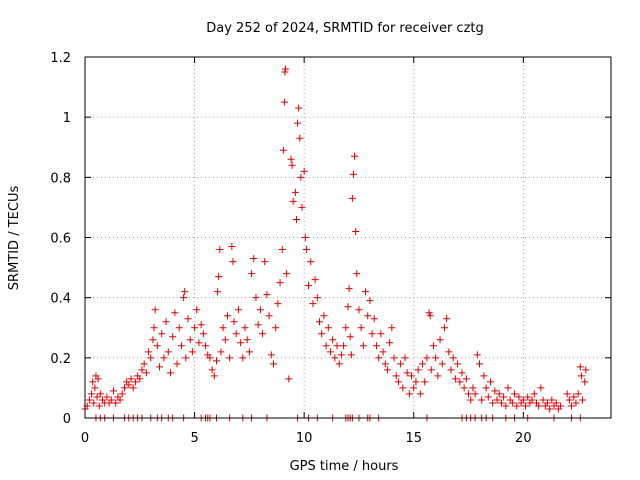 This screenshot has height=480, width=640. What do you see at coordinates (14, 238) in the screenshot?
I see `y-axis-label: SRMTID / TECUs` at bounding box center [14, 238].